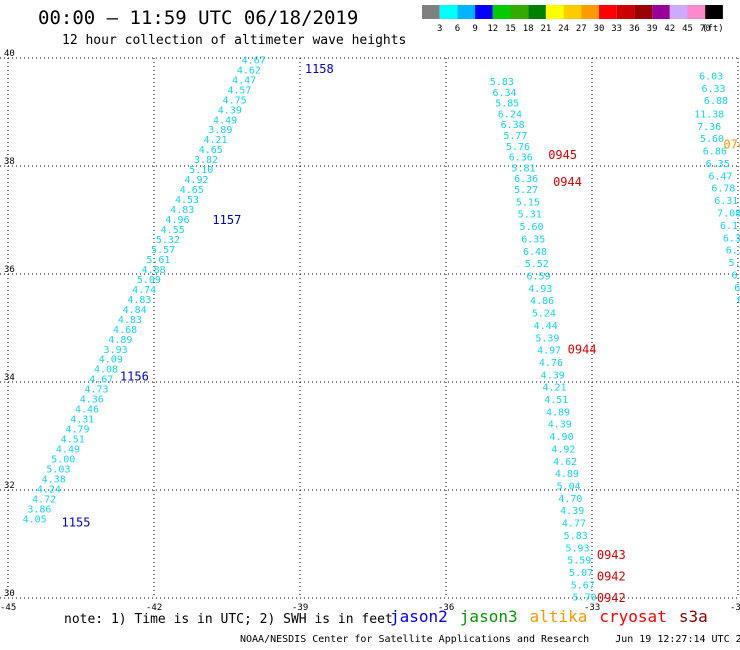 The image size is (740, 650). Describe the element at coordinates (9, 162) in the screenshot. I see `y-tick-label: 38` at that location.